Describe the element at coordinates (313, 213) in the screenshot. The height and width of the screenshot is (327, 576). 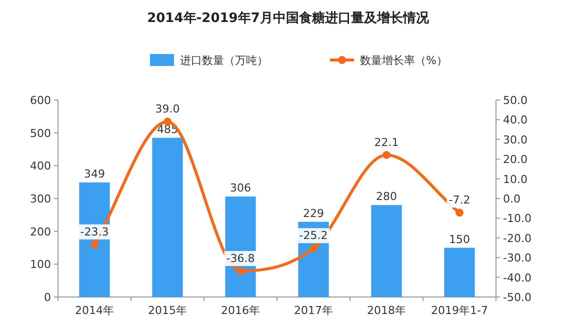
I see `data-label: 229` at that location.